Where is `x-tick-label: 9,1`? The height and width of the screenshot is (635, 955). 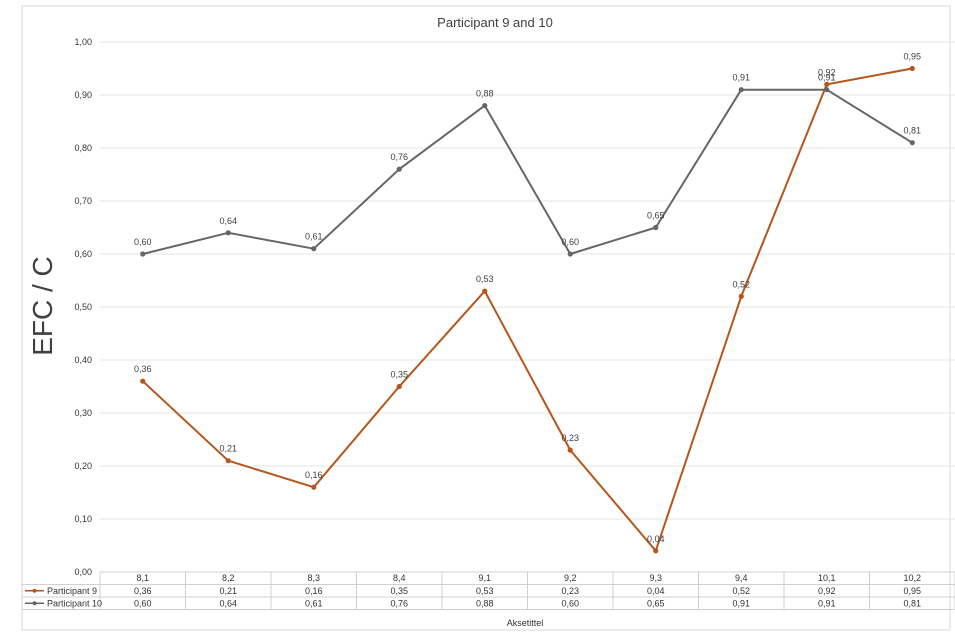 x-tick-label: 9,1 is located at coordinates (484, 578).